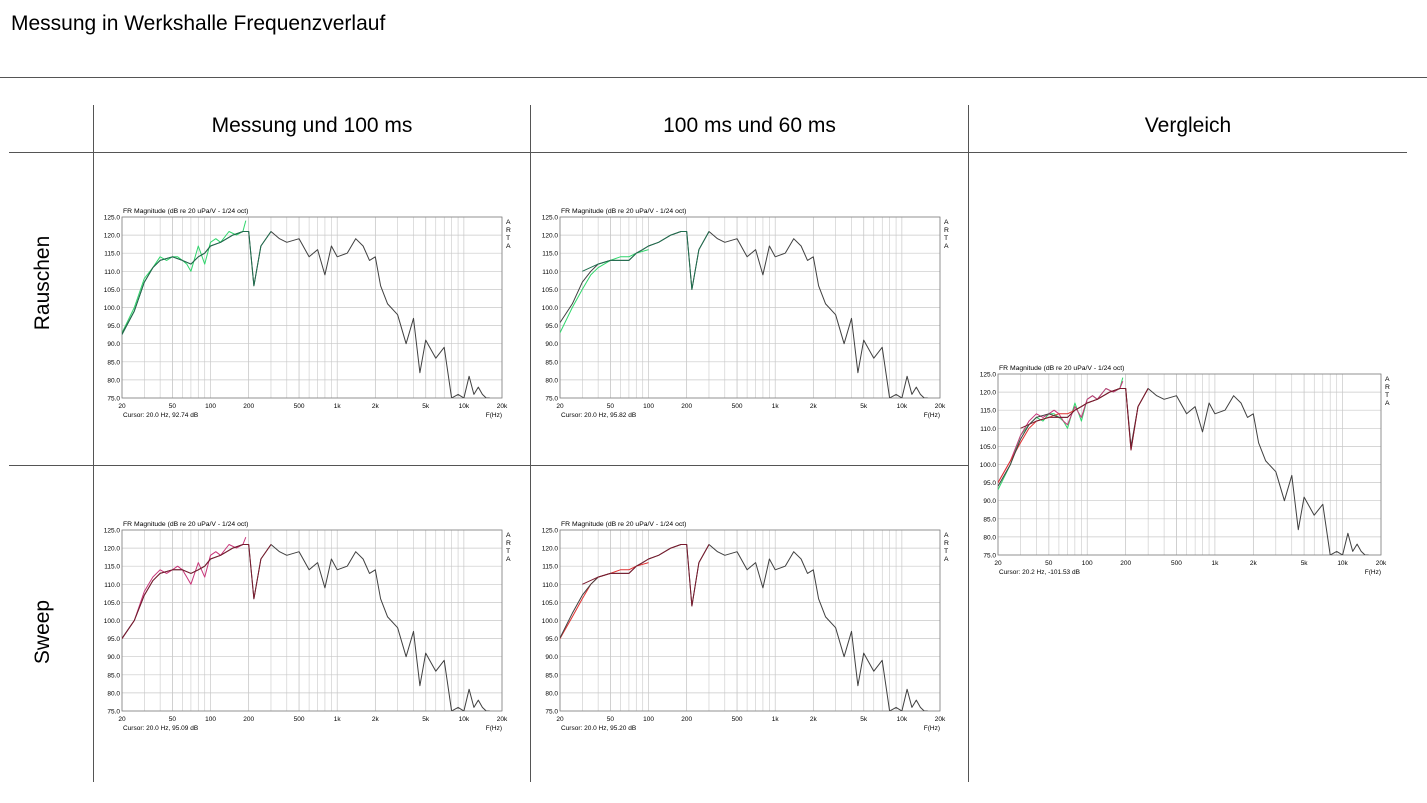 The height and width of the screenshot is (803, 1427). I want to click on page-title: Messung in Werkshalle Frequenzverlauf, so click(198, 23).